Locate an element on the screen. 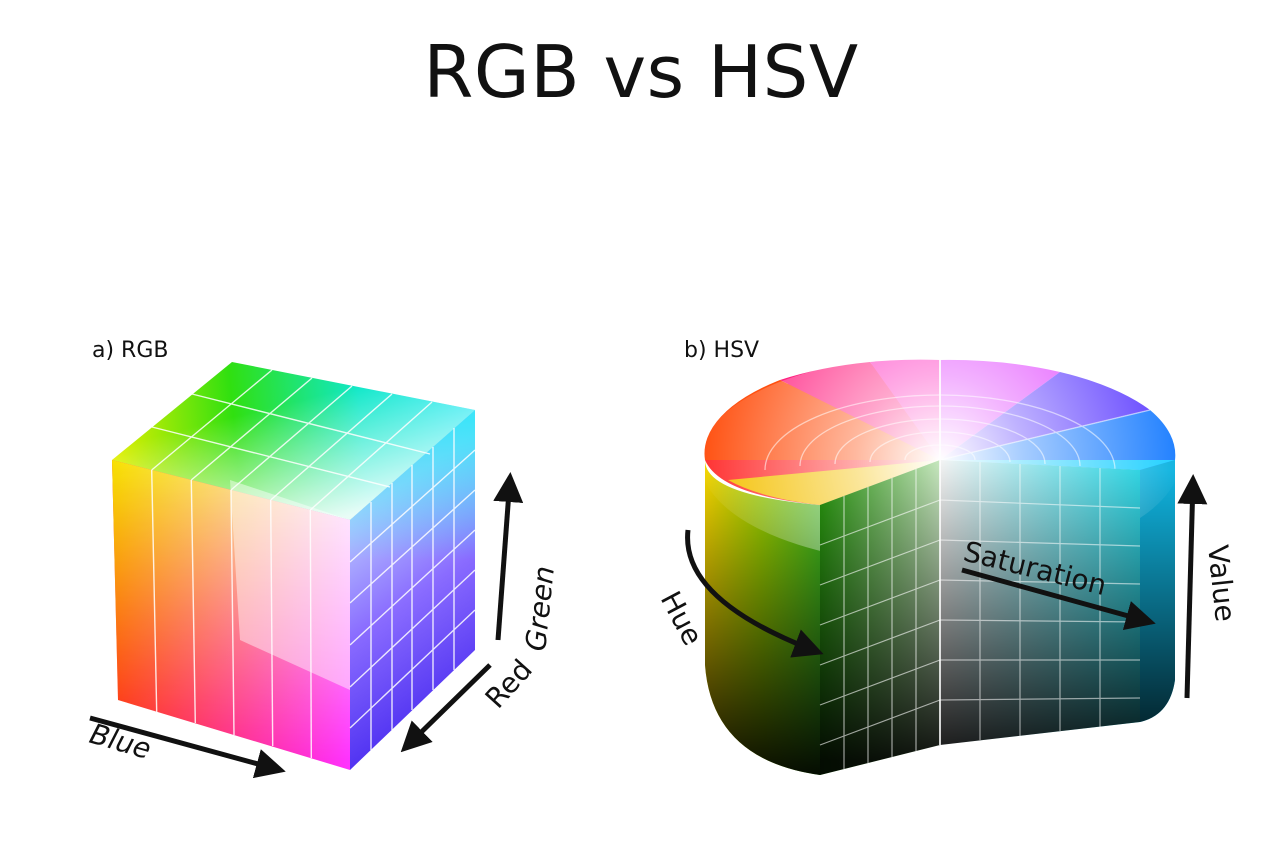 This screenshot has height=856, width=1282. red-axis-label: Red is located at coordinates (509, 684).